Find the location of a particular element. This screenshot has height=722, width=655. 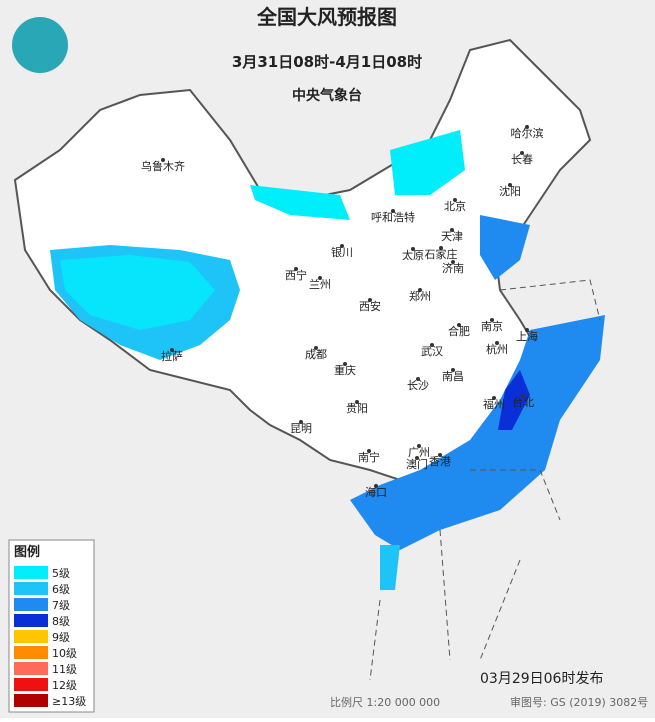

legend-label: 9级 is located at coordinates (61, 637).